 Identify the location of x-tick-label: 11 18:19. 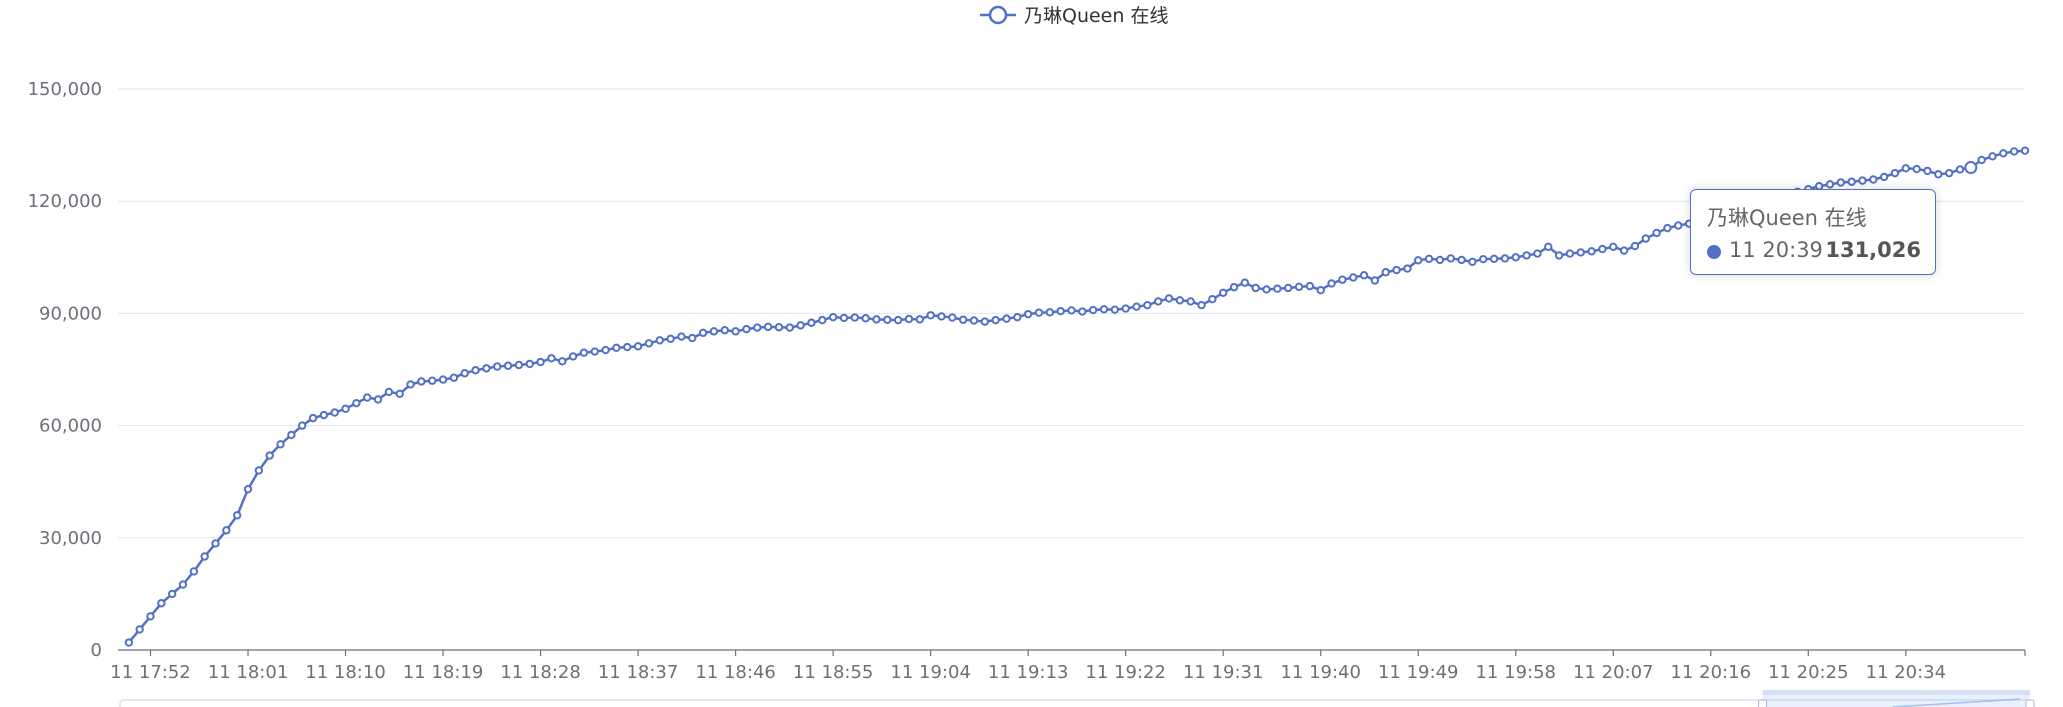
(443, 672).